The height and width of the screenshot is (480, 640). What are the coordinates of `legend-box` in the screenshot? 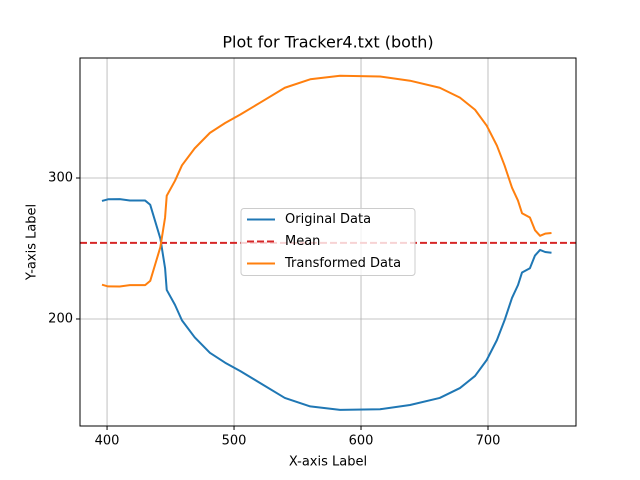 It's located at (328, 242).